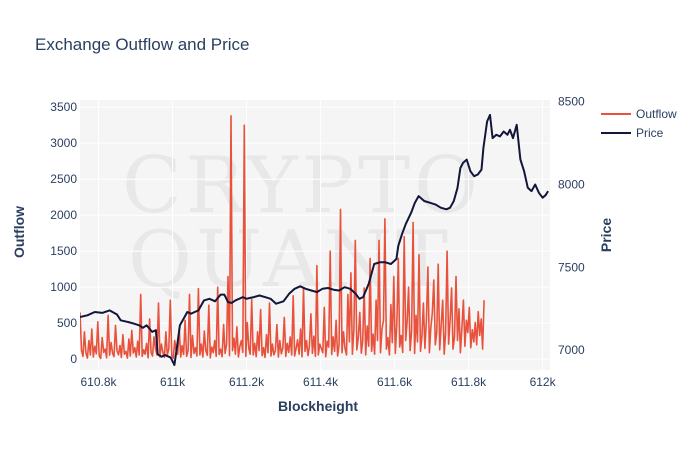 The height and width of the screenshot is (450, 700). Describe the element at coordinates (98, 382) in the screenshot. I see `x-tick-label: 610.8k` at that location.